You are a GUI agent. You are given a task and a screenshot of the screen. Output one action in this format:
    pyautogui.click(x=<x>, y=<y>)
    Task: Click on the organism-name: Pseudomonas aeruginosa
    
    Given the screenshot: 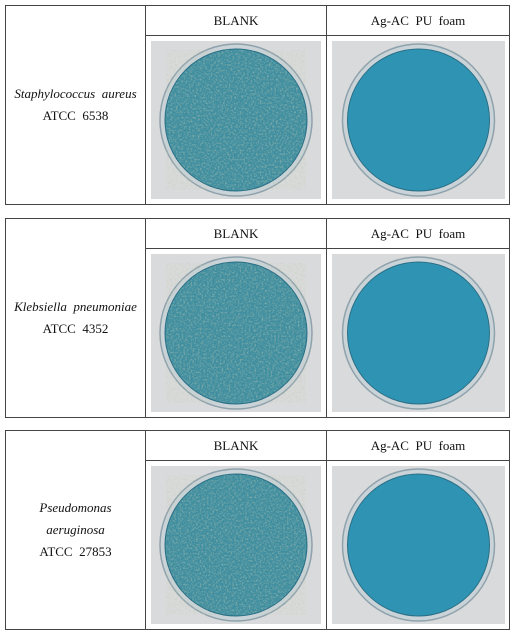 What is the action you would take?
    pyautogui.click(x=75, y=518)
    